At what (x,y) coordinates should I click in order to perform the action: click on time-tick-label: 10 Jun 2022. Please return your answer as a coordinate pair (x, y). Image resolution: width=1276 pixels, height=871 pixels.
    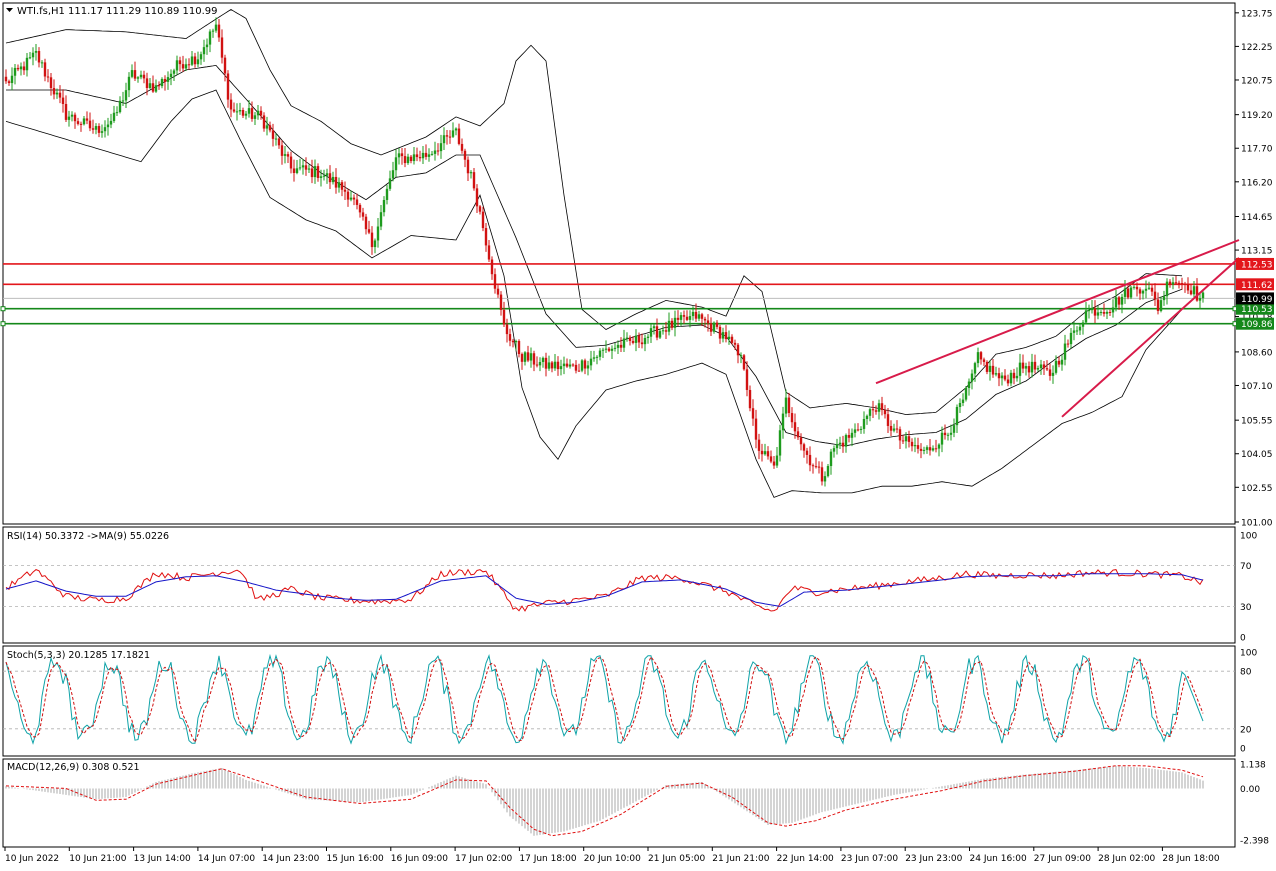
    Looking at the image, I should click on (32, 859).